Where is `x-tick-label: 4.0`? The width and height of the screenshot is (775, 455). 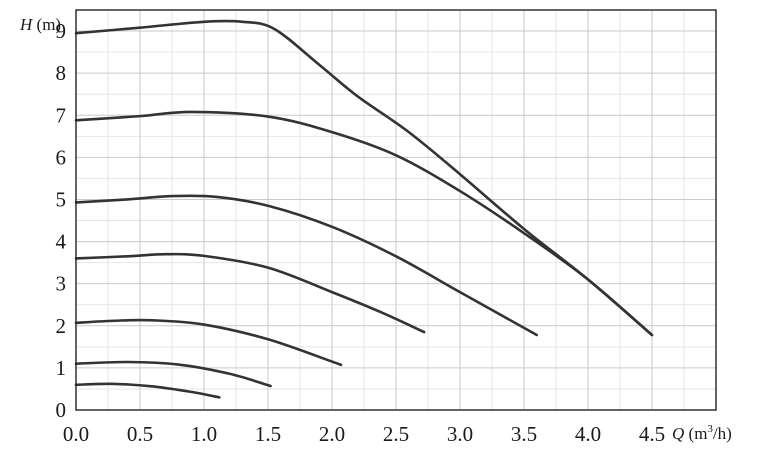 x-tick-label: 4.0 is located at coordinates (588, 434).